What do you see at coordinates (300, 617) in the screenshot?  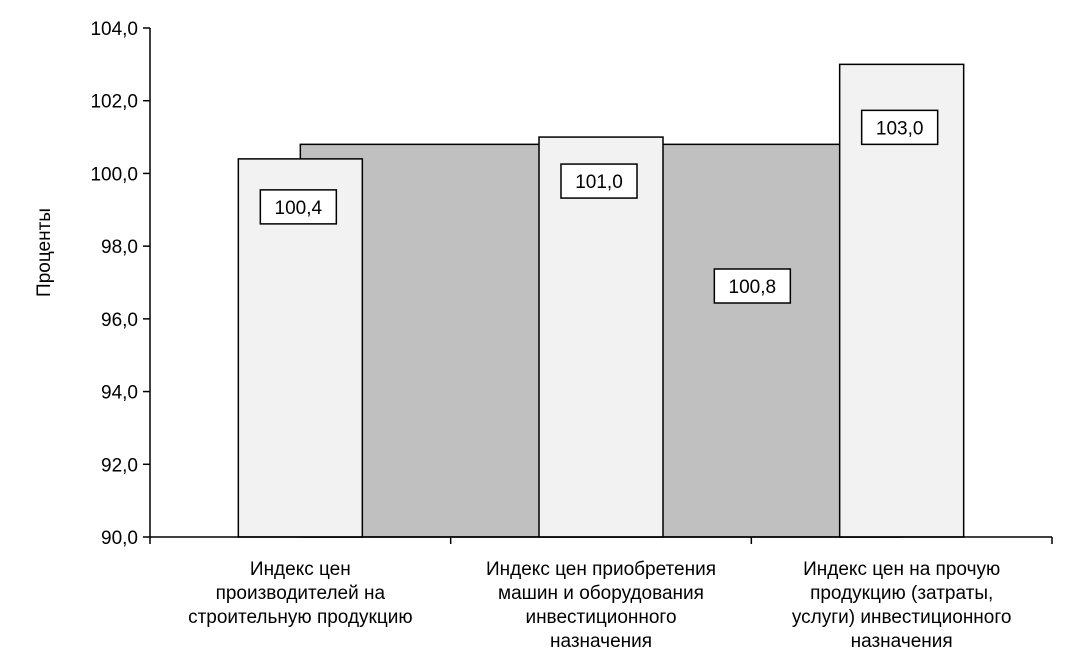 I see `x-category-label: строительную продукцию` at bounding box center [300, 617].